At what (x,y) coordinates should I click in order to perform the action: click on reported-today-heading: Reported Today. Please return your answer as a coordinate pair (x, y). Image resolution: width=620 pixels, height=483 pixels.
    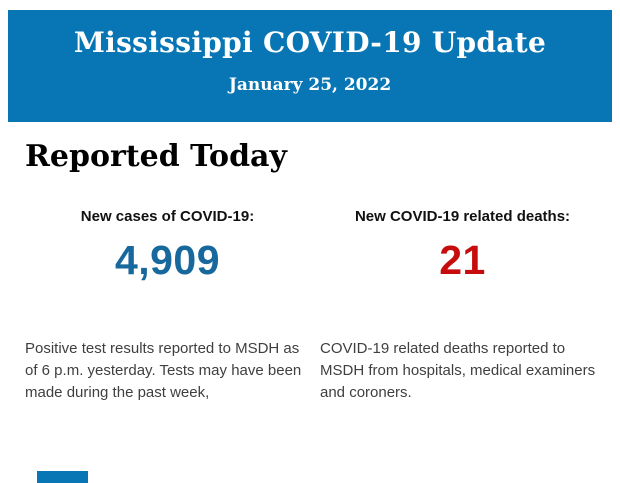
    Looking at the image, I should click on (156, 156).